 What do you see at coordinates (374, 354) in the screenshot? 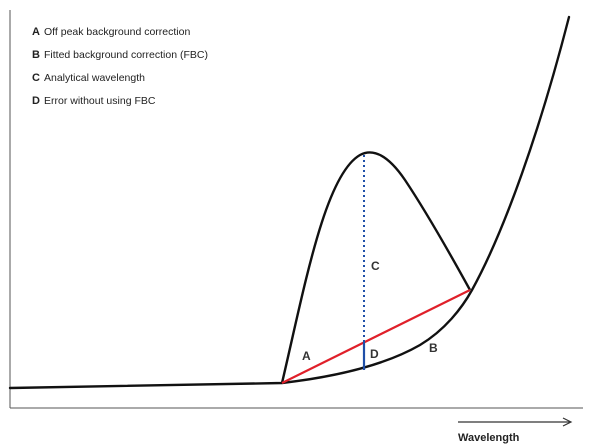
I see `label-d: D` at bounding box center [374, 354].